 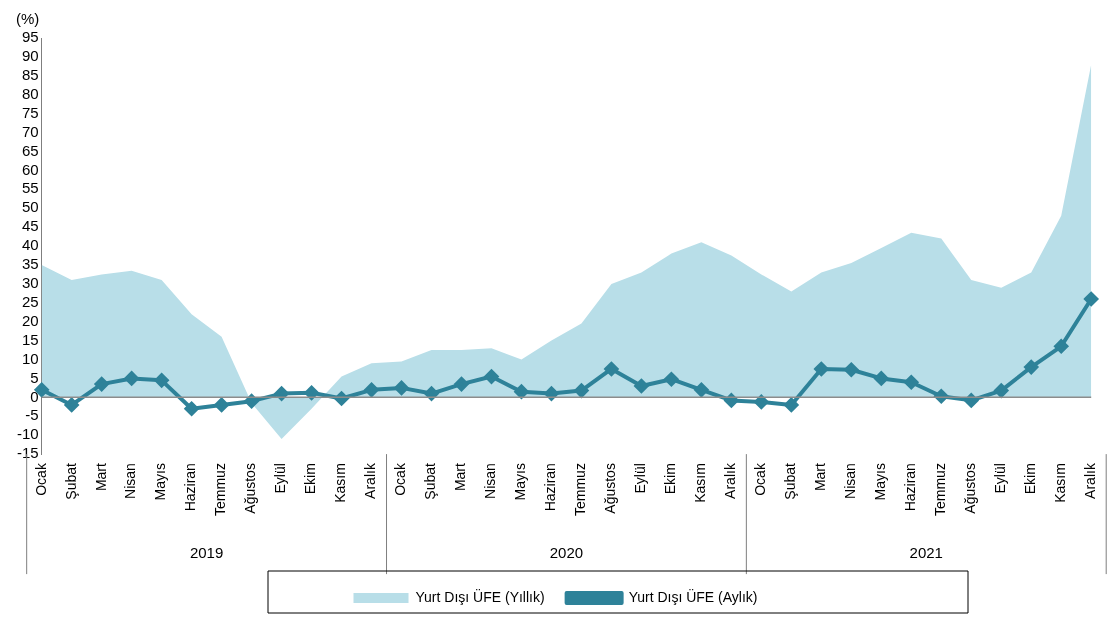 I want to click on y-tick-label: 50, so click(x=30, y=207).